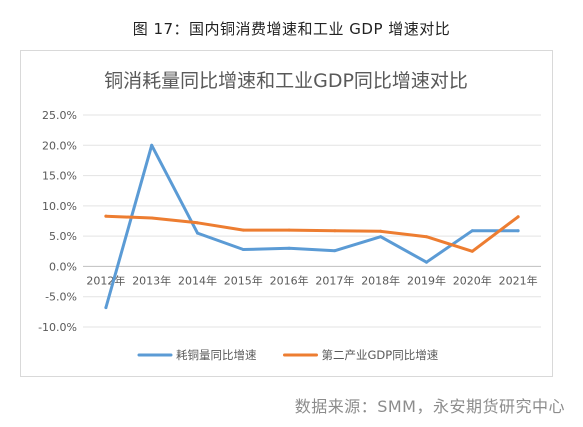  What do you see at coordinates (61, 297) in the screenshot?
I see `y-tick-label: -5.0%` at bounding box center [61, 297].